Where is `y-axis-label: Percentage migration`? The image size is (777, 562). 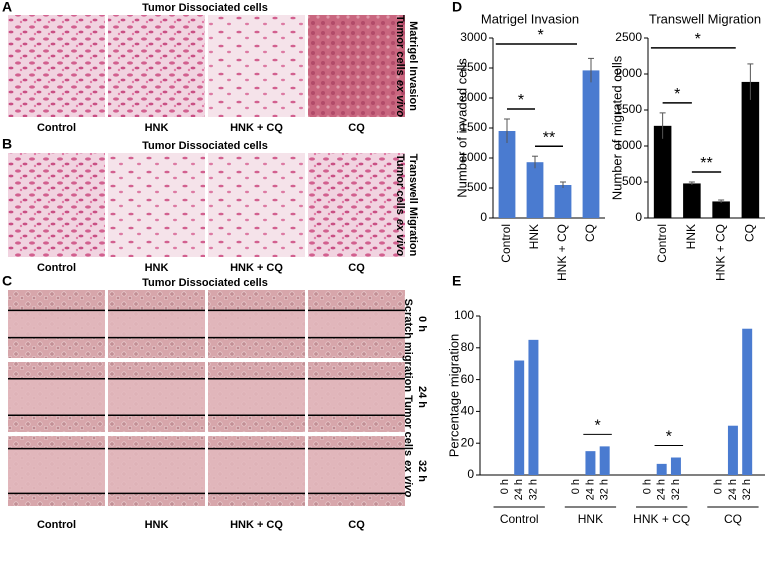
y-axis-label: Percentage migration is located at coordinates (453, 396).